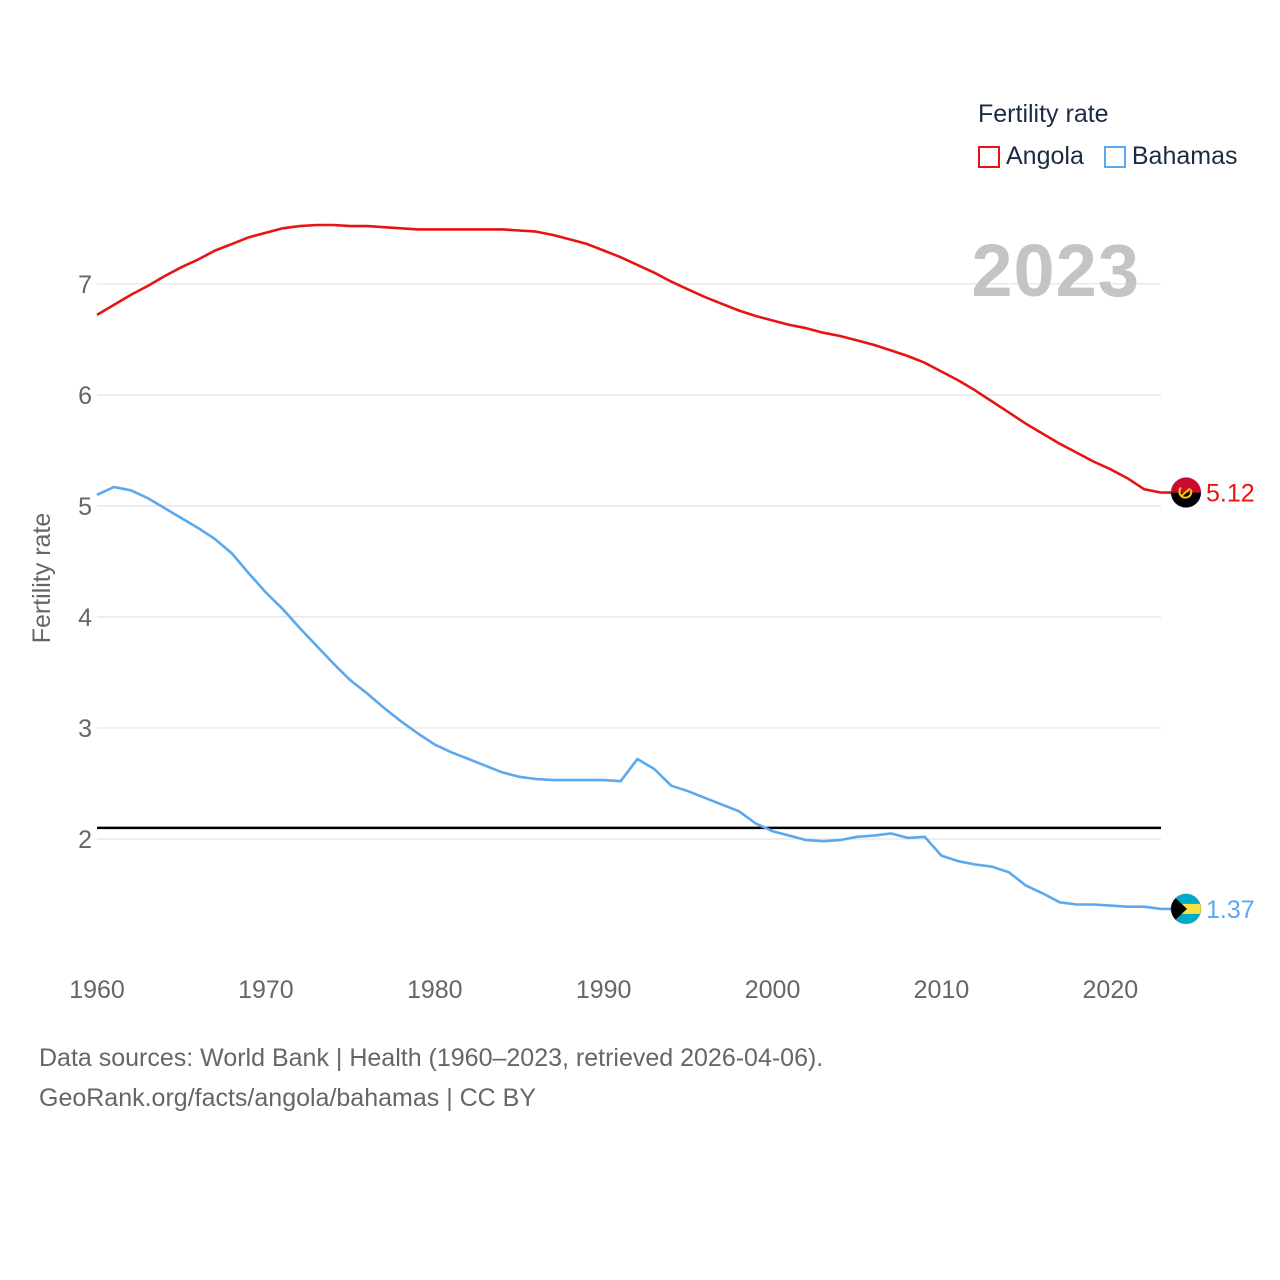  I want to click on legend-item-bahamas: Bahamas, so click(1170, 156).